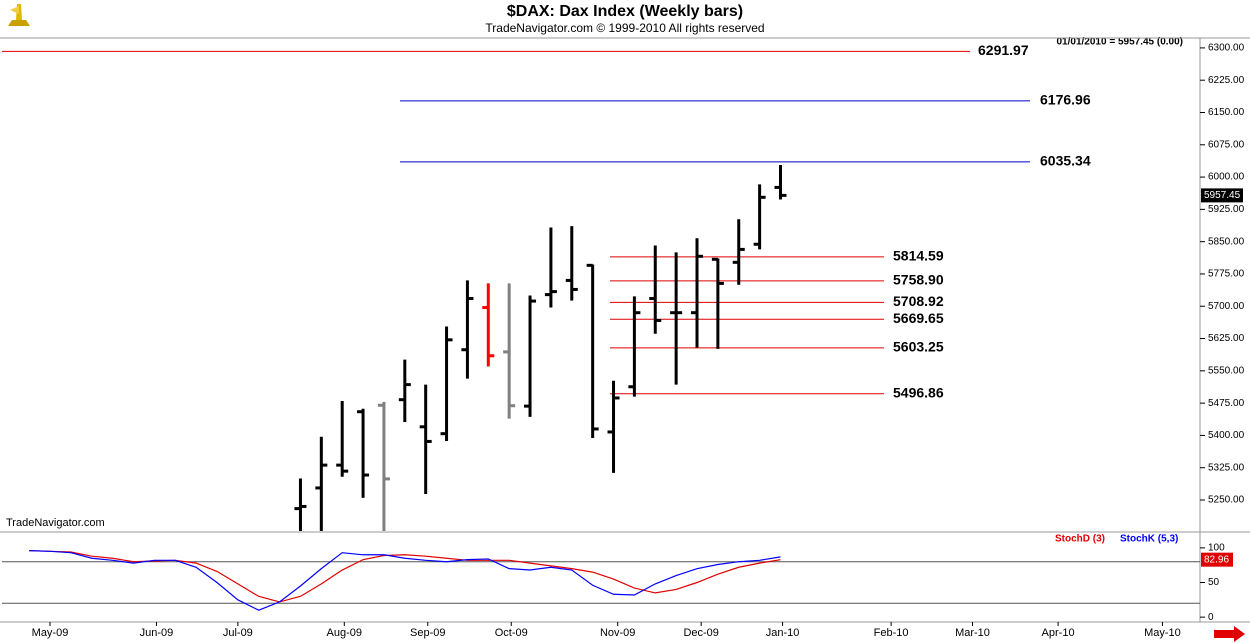 This screenshot has height=643, width=1250. What do you see at coordinates (1226, 112) in the screenshot?
I see `y-tick-label: 6150.00` at bounding box center [1226, 112].